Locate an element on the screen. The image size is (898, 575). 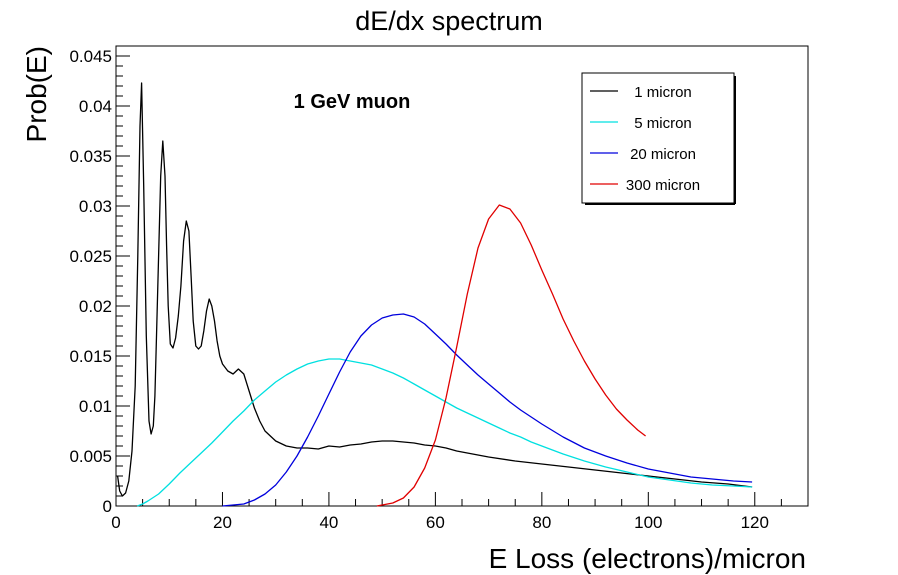
x-tick-label: 0 is located at coordinates (115, 522).